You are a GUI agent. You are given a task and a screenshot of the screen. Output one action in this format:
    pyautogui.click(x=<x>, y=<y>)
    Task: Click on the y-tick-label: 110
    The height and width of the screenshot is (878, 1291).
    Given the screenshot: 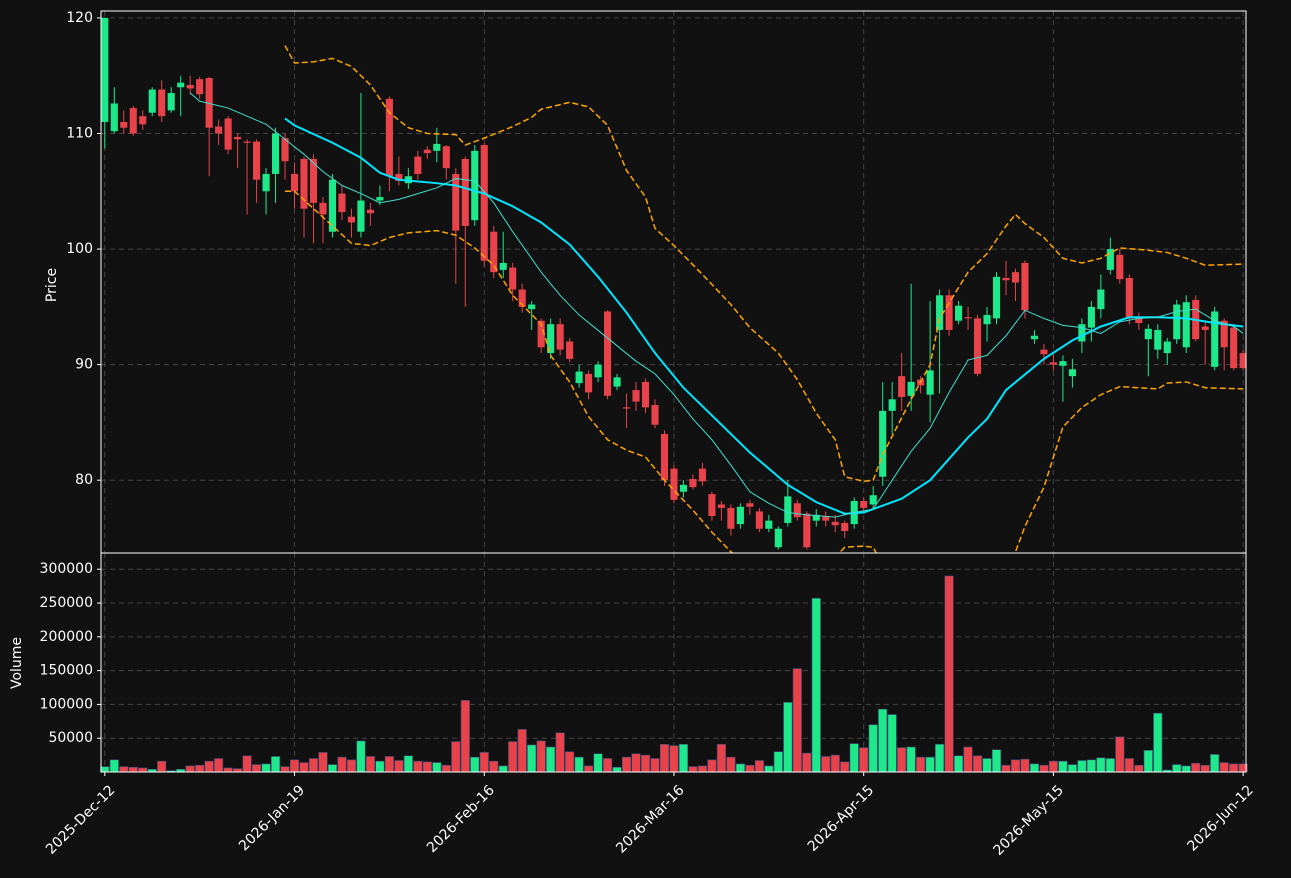 What is the action you would take?
    pyautogui.click(x=79, y=133)
    